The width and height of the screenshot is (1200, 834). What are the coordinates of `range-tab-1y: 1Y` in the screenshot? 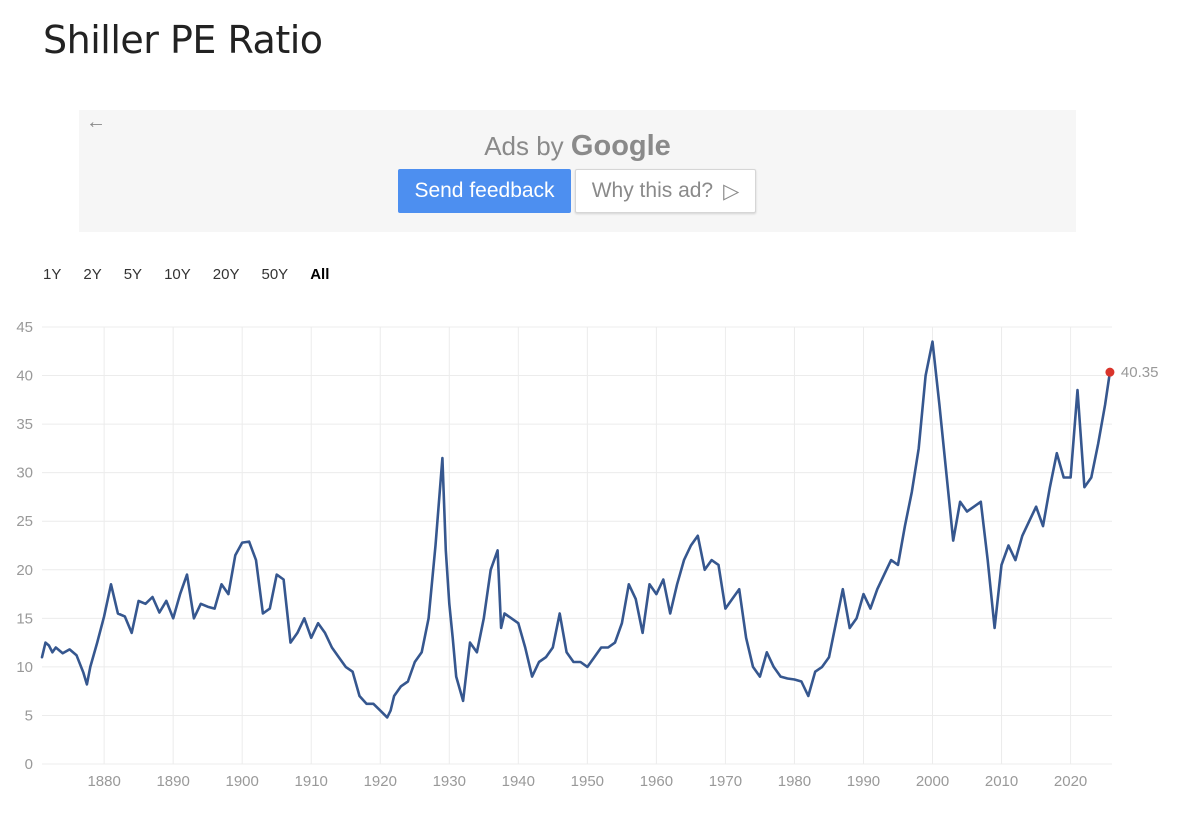 It's located at (52, 274).